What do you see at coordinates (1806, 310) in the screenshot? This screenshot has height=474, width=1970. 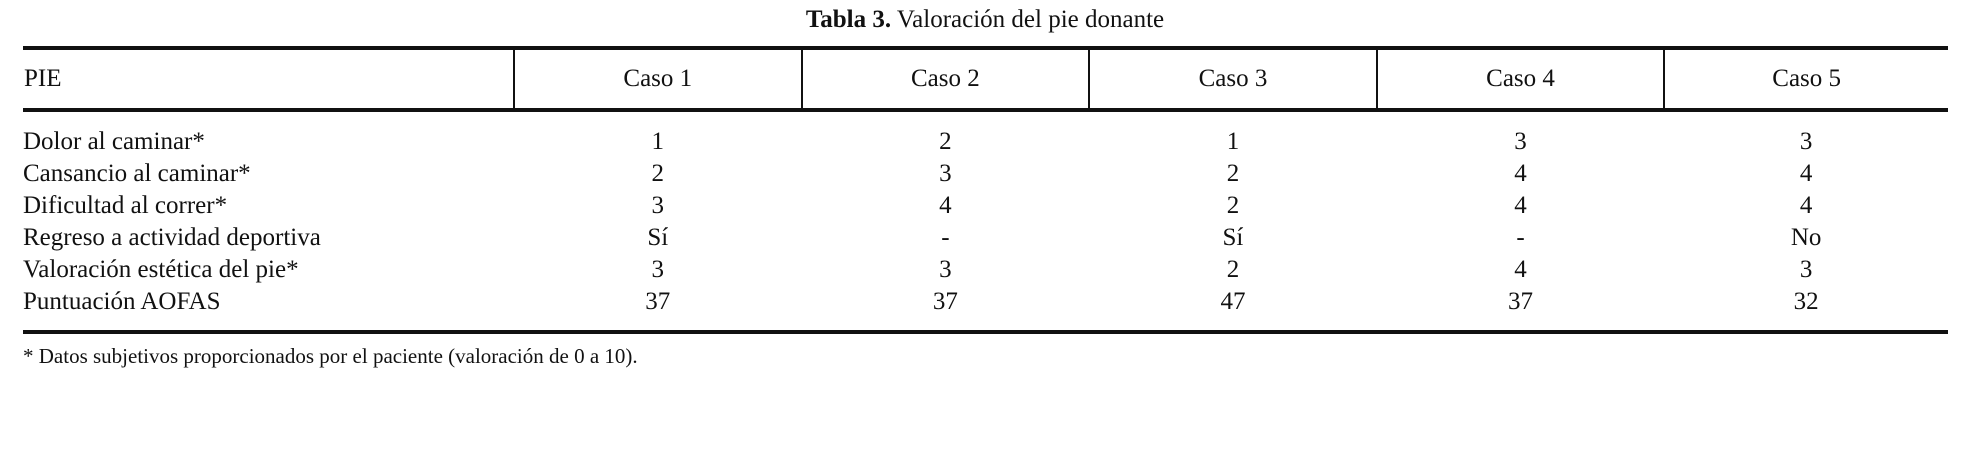 I see `table-cell: 32` at bounding box center [1806, 310].